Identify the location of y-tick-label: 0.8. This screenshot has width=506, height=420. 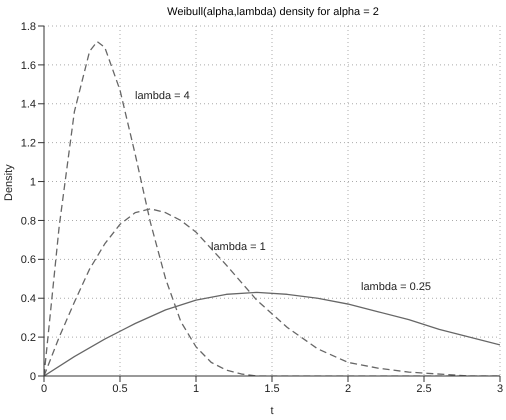
(28, 221).